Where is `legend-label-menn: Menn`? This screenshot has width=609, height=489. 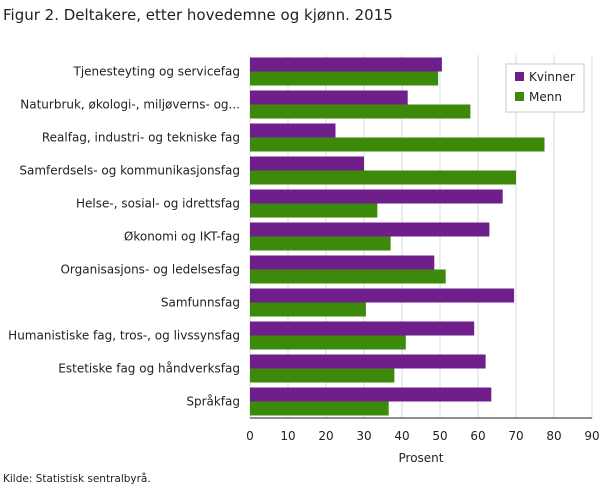
legend-label-menn: Menn is located at coordinates (545, 97).